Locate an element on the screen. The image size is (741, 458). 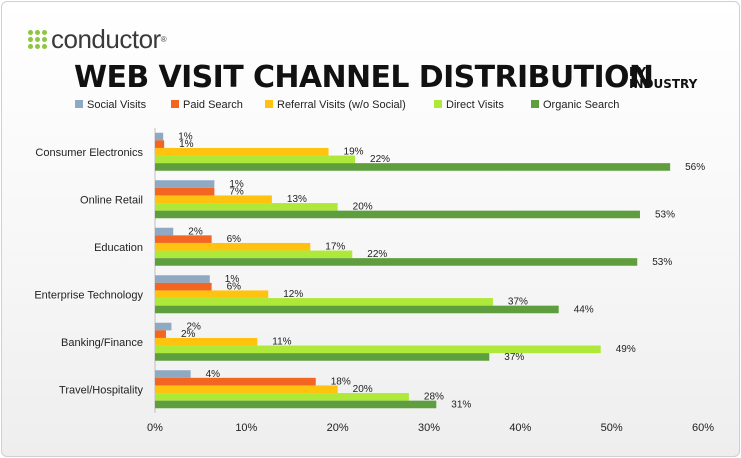
conductor-logo: conductor ® is located at coordinates (97, 39).